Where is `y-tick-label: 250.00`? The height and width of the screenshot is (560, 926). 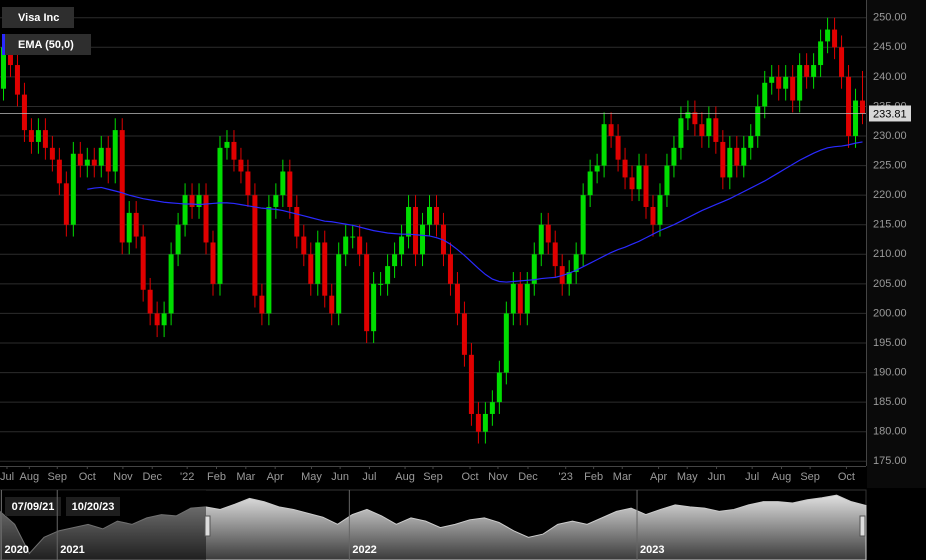
y-tick-label: 250.00 is located at coordinates (890, 18).